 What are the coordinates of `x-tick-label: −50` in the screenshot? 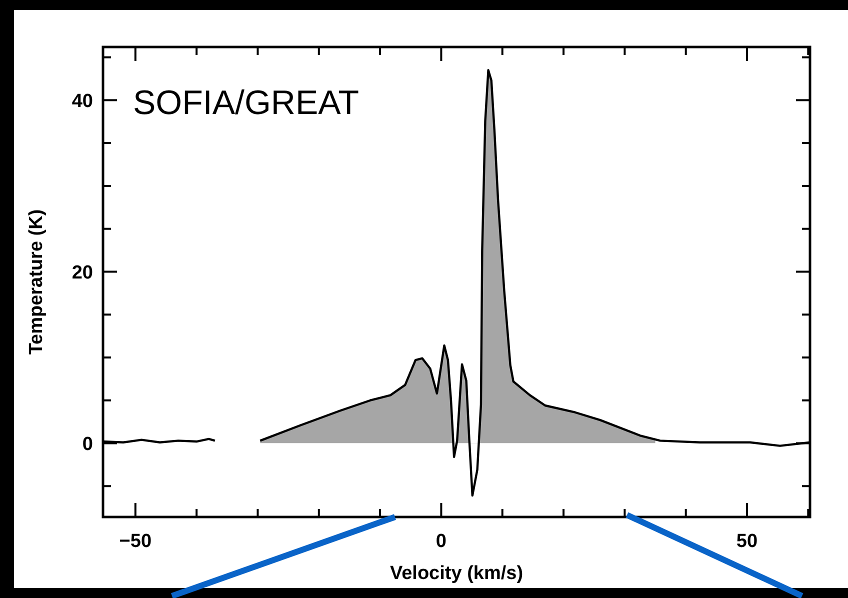 It's located at (135, 541).